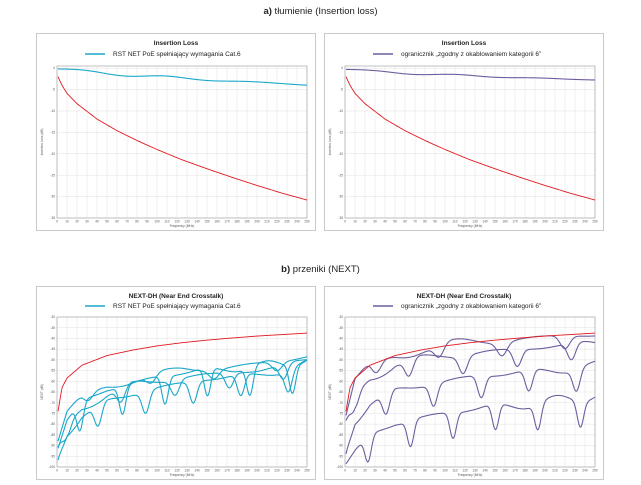  Describe the element at coordinates (227, 222) in the screenshot. I see `x-tick-label: 170` at that location.